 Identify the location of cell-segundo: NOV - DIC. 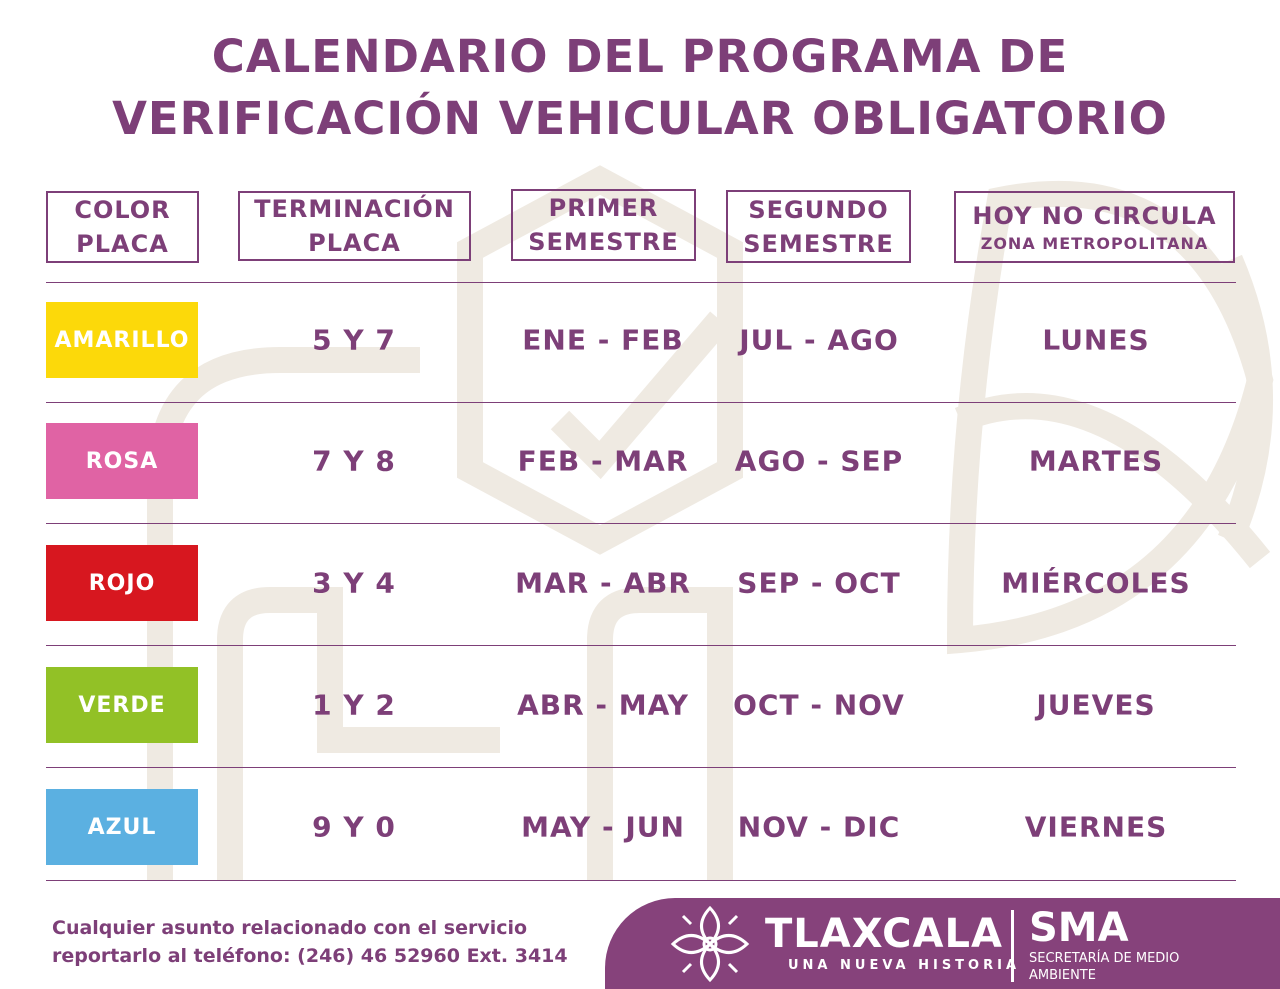
(819, 827).